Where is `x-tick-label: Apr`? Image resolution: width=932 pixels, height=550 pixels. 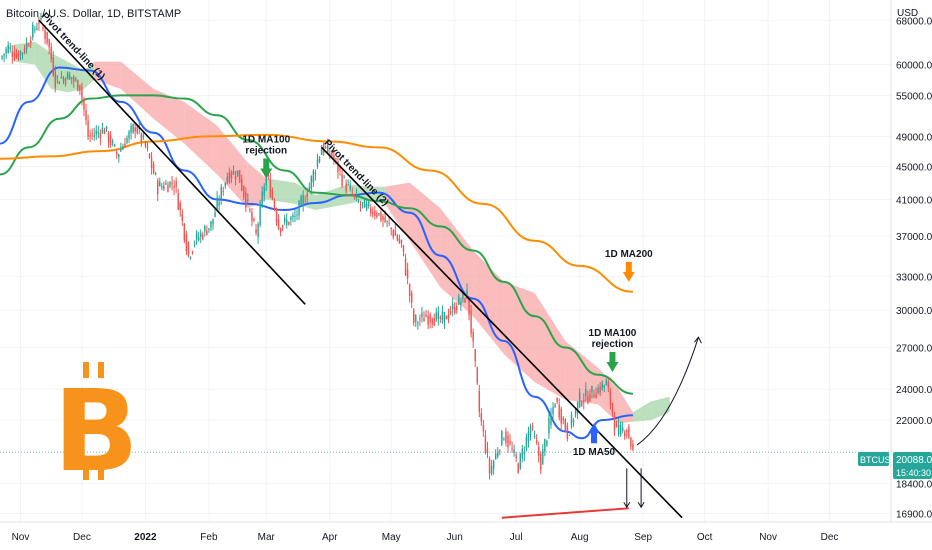 x-tick-label: Apr is located at coordinates (330, 537).